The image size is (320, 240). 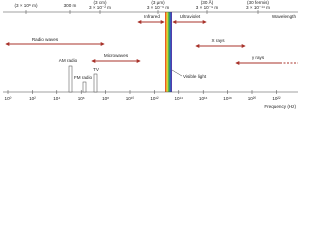 What do you see at coordinates (32, 98) in the screenshot?
I see `frequency-label: 10²` at bounding box center [32, 98].